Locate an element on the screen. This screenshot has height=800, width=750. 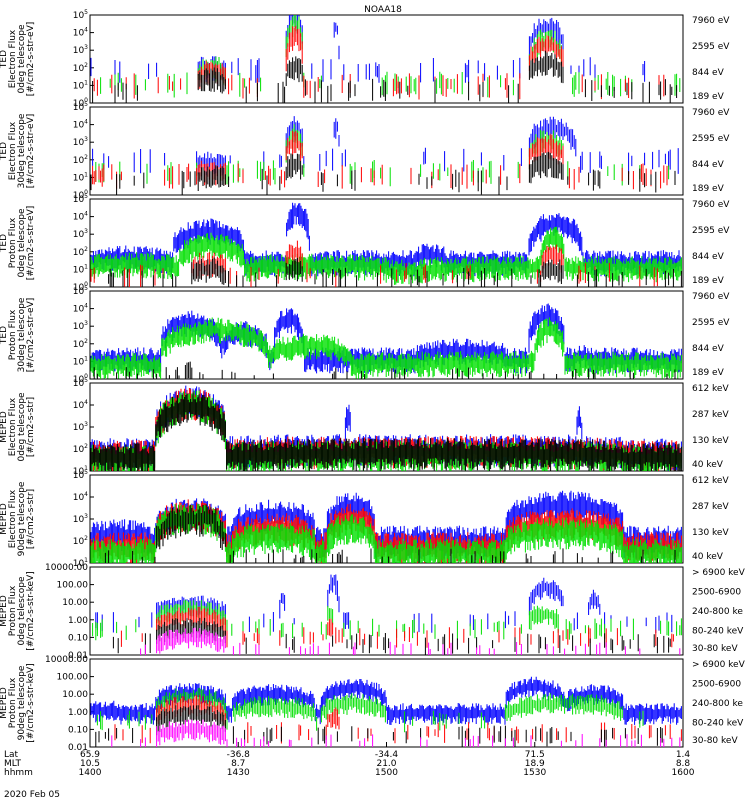
legend-entry: 40 keV is located at coordinates (708, 557).